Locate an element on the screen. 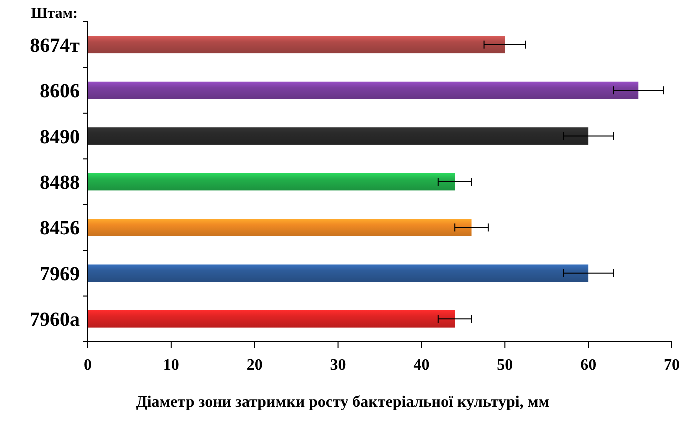 The height and width of the screenshot is (427, 686). y-tick-label: 8674т is located at coordinates (55, 45).